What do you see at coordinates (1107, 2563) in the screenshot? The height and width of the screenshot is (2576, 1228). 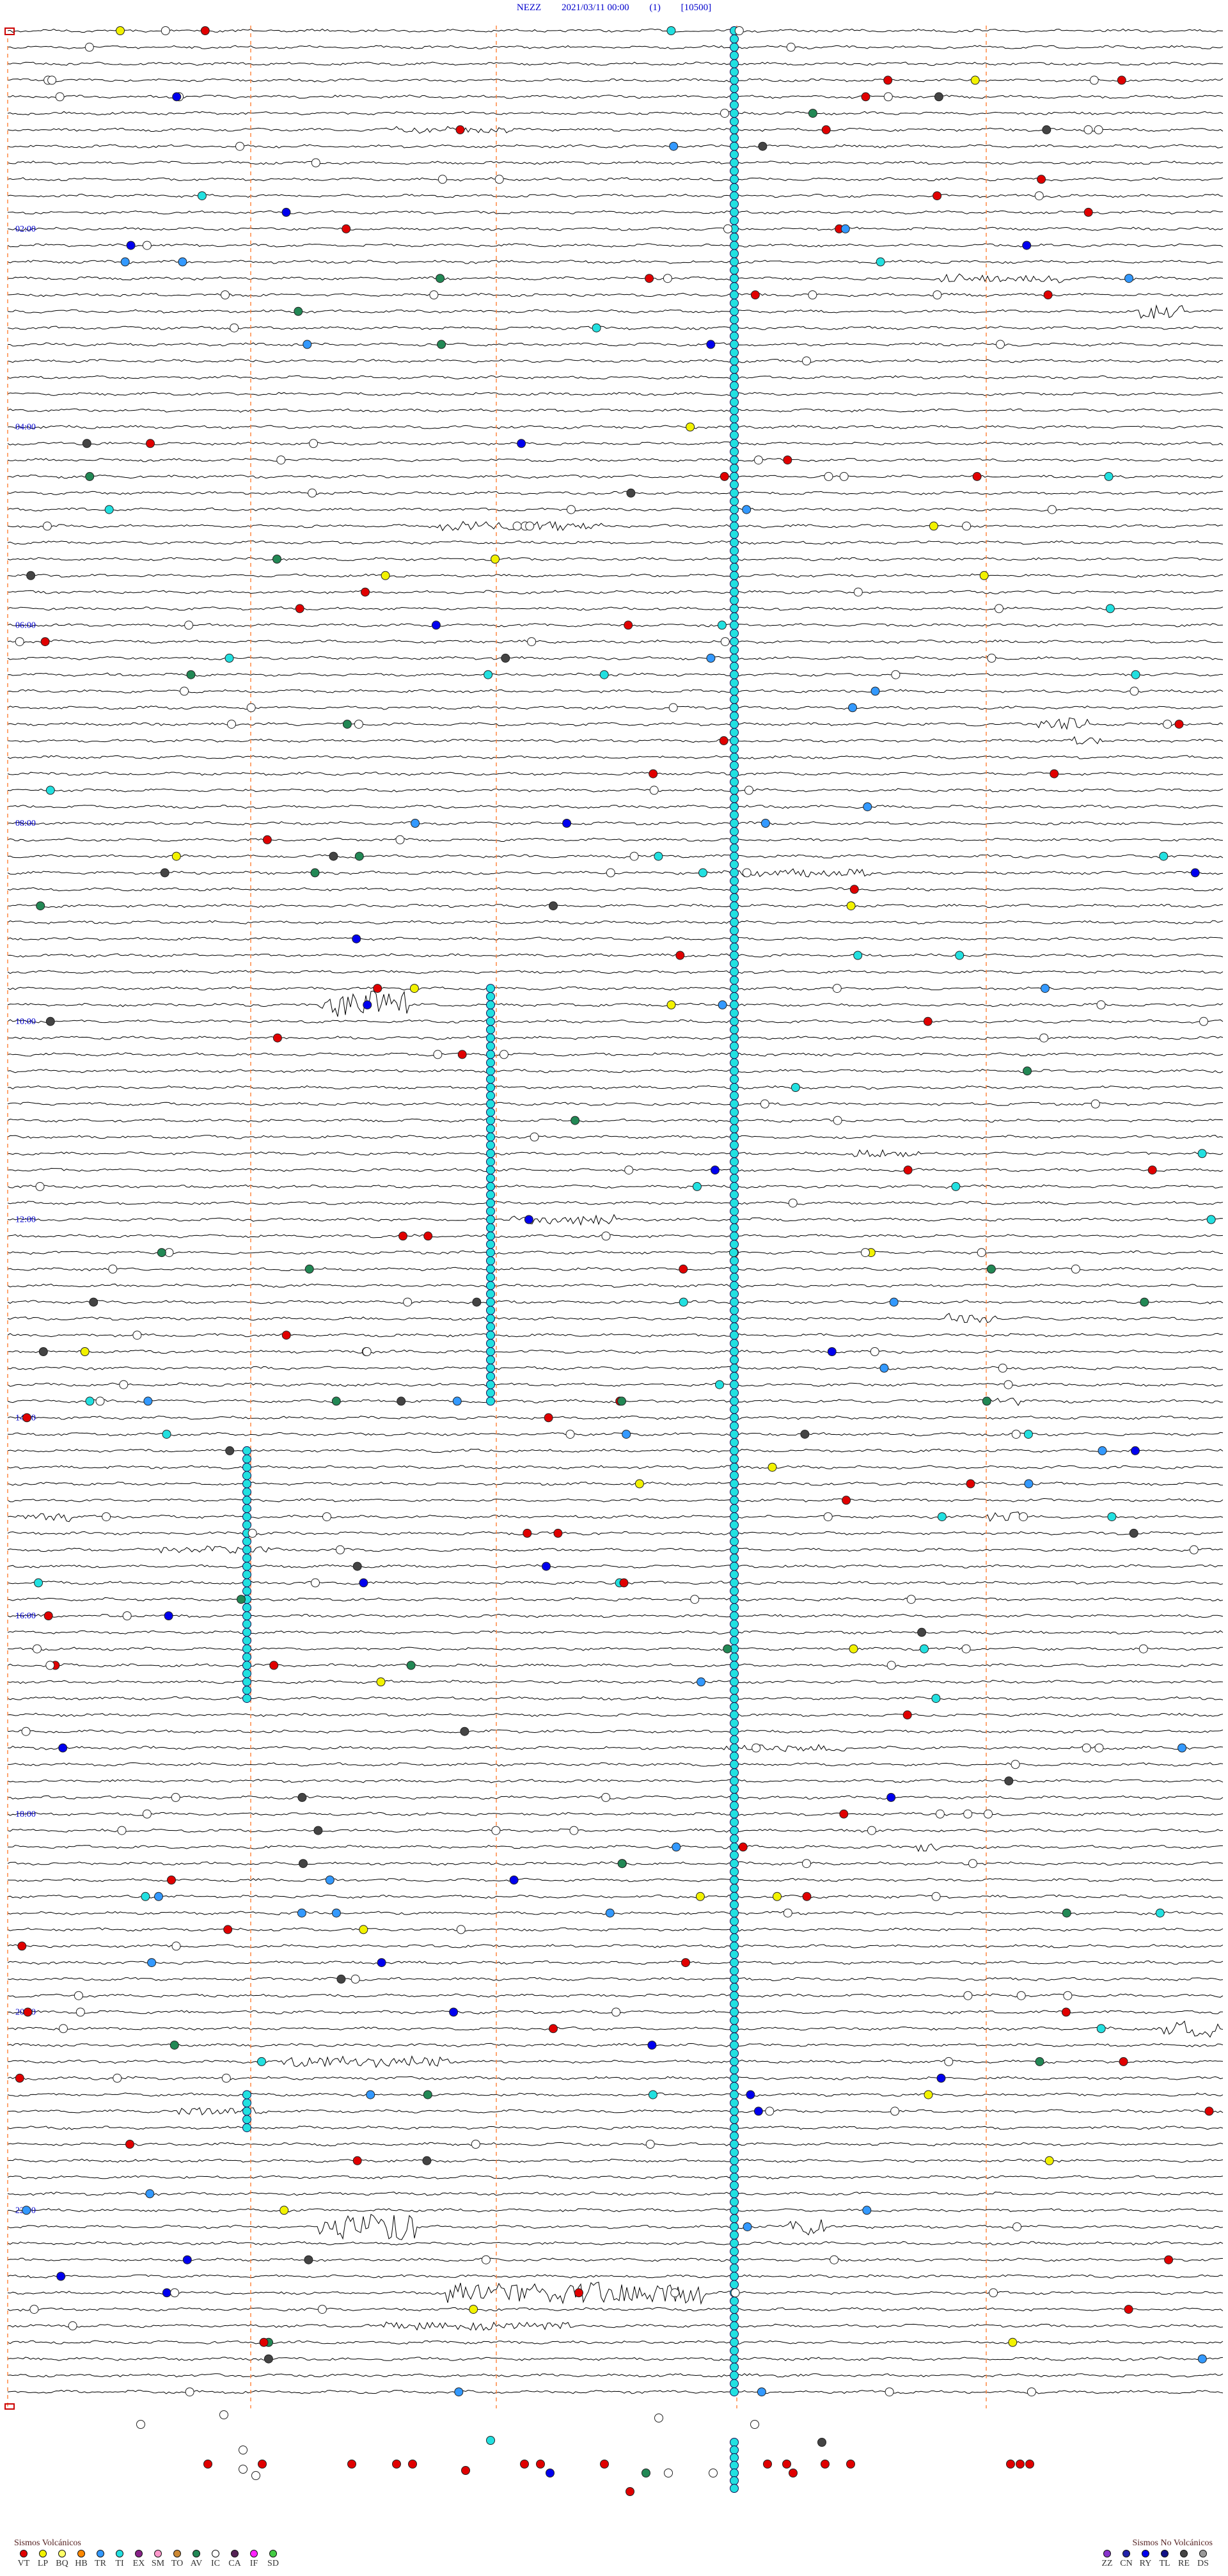 I see `legend-nonvolcanic-label: ZZ` at bounding box center [1107, 2563].